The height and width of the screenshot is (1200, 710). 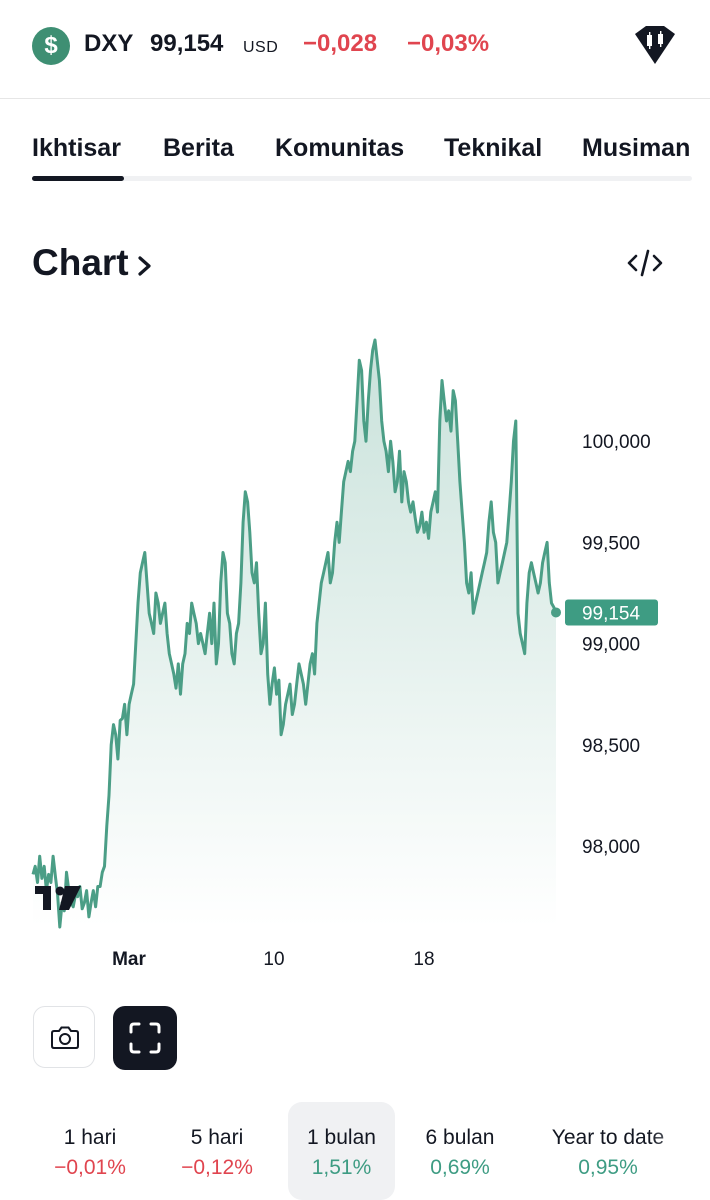 I want to click on y-tick-label: 98,500, so click(x=611, y=746).